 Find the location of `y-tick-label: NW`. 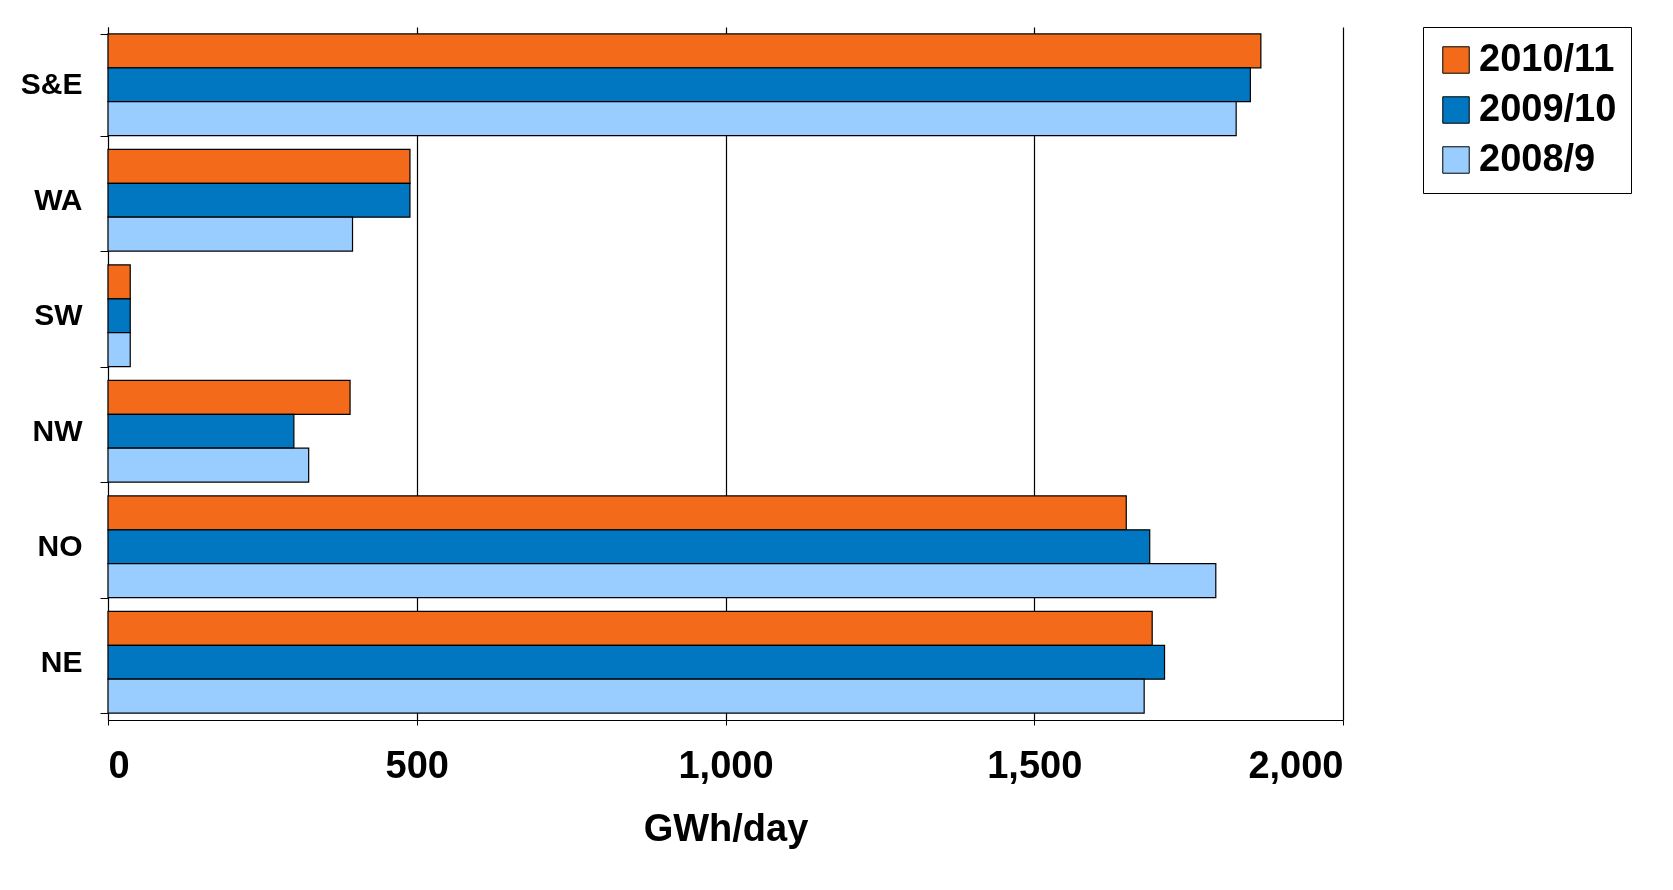

y-tick-label: NW is located at coordinates (58, 430).